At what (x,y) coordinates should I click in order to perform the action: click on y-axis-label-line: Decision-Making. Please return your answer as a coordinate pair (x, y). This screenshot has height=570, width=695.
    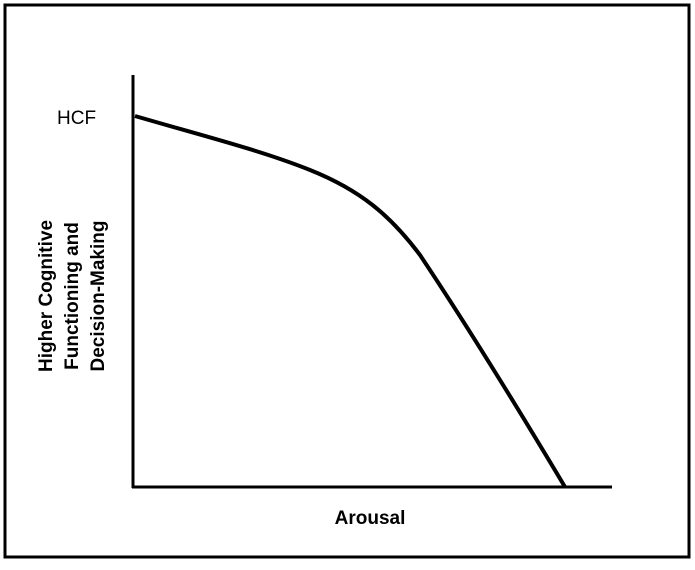
    Looking at the image, I should click on (98, 296).